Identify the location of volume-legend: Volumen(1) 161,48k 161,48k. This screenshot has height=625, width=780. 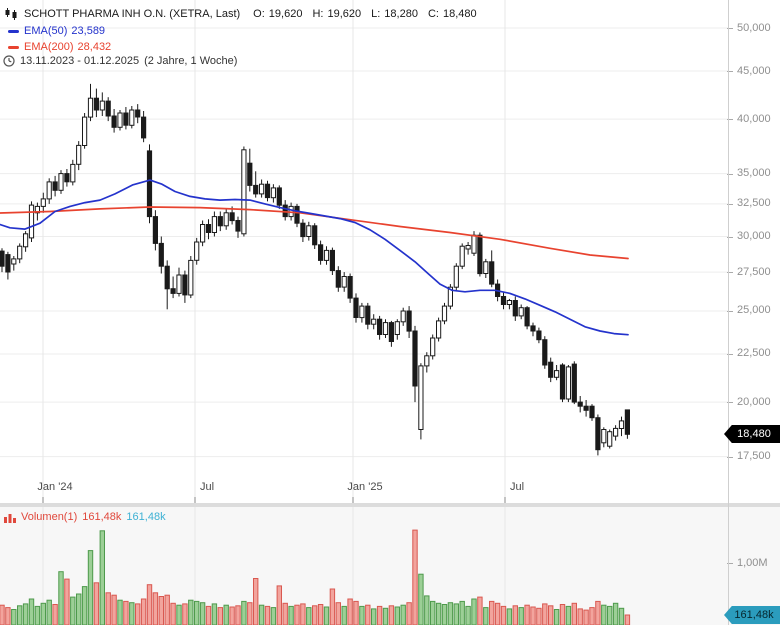
(85, 517).